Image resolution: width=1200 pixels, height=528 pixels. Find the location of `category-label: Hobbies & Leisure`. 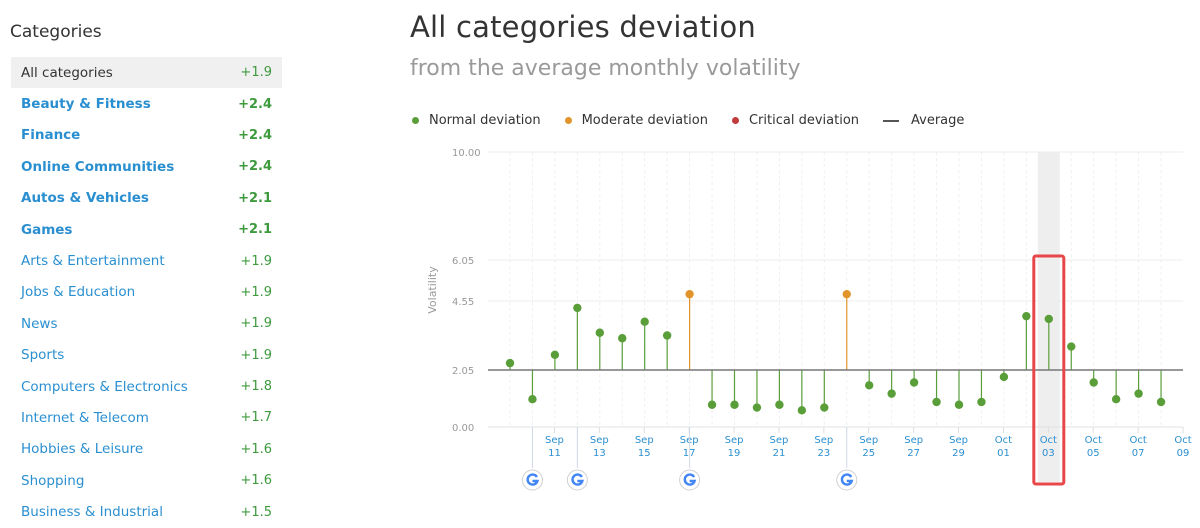

category-label: Hobbies & Leisure is located at coordinates (82, 449).